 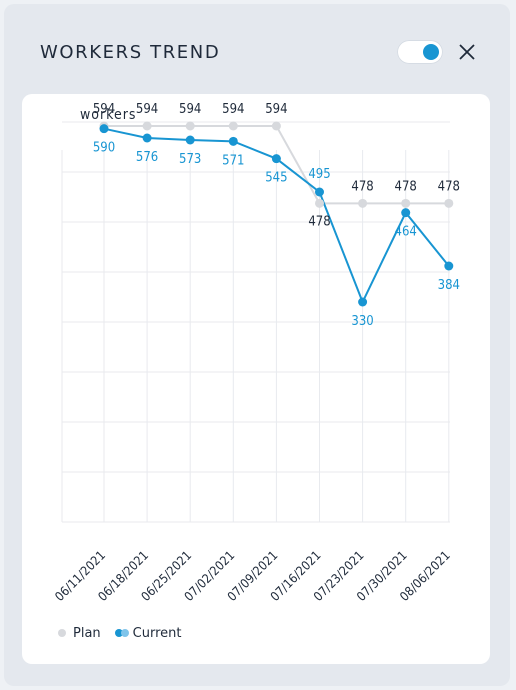 I want to click on current-data-label: 571, so click(x=233, y=160).